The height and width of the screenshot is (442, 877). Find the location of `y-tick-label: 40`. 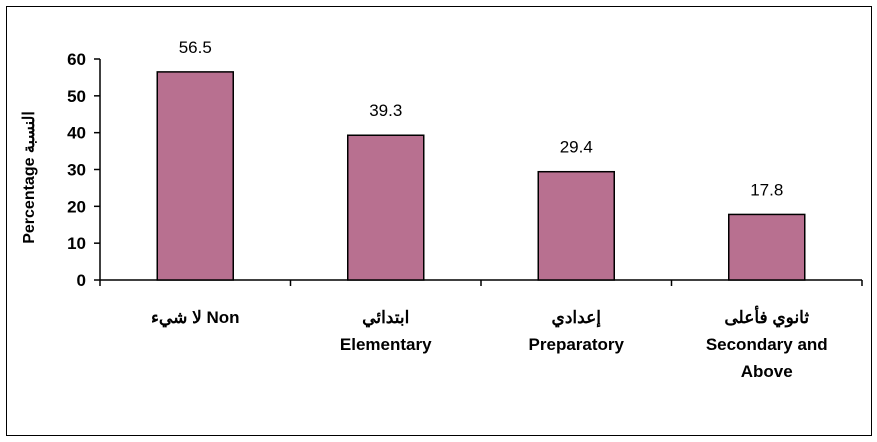

y-tick-label: 40 is located at coordinates (76, 133).